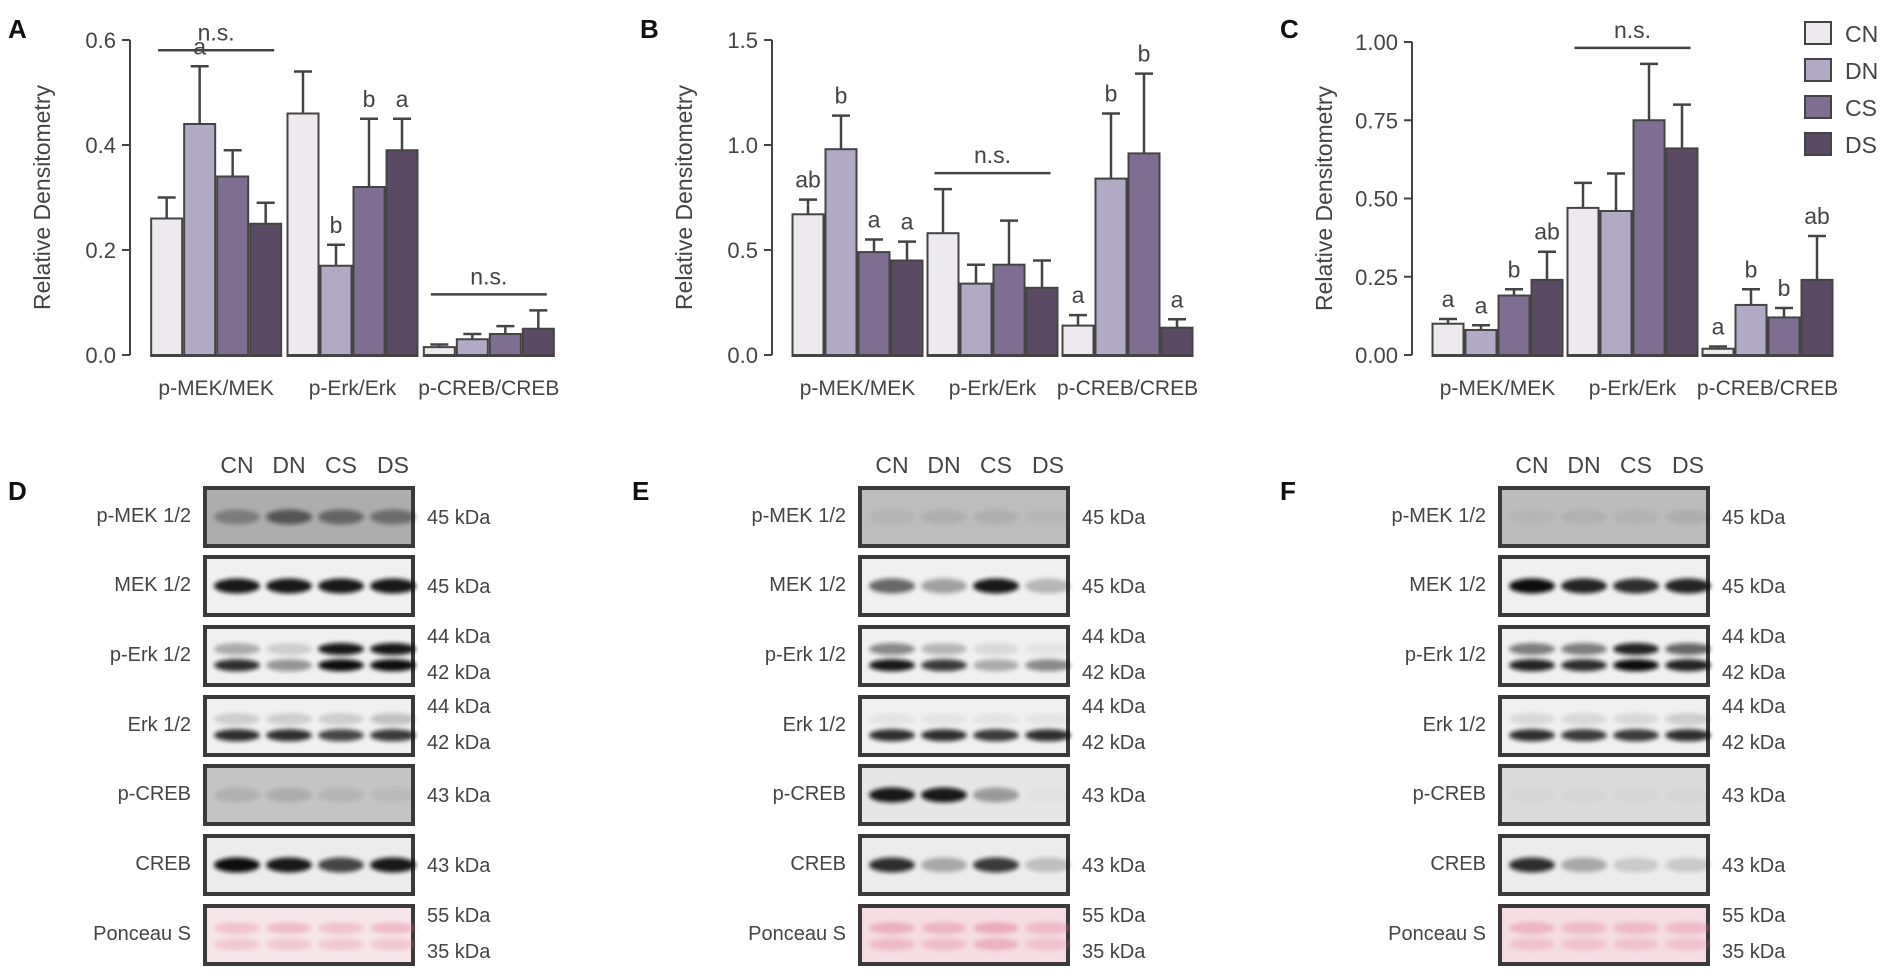  Describe the element at coordinates (100, 250) in the screenshot. I see `y-tick-label: 0.2` at that location.